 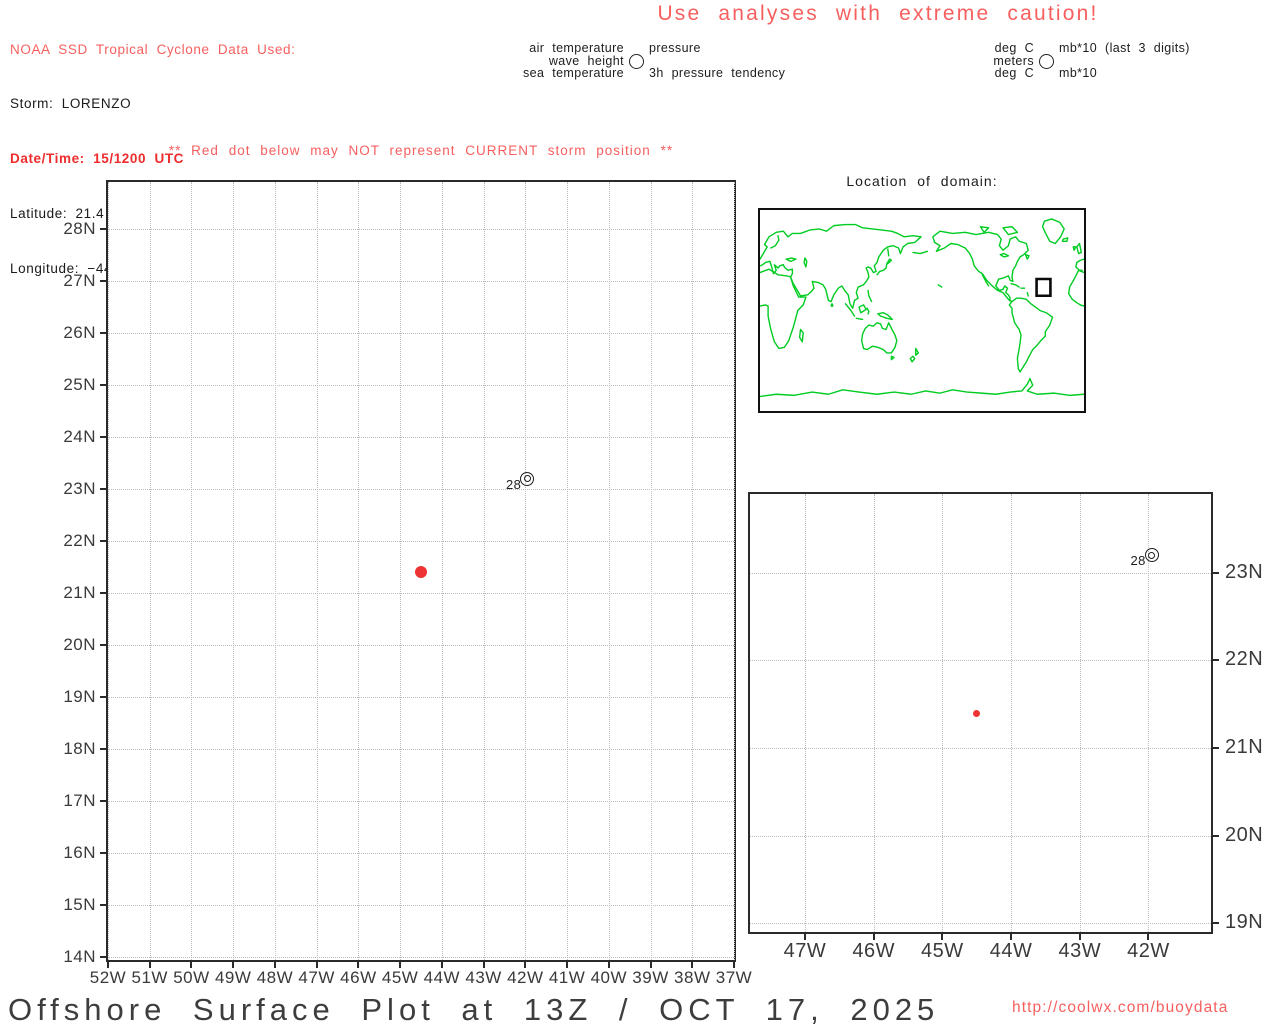 I want to click on legend-degc-label-2: deg C, so click(x=1014, y=73).